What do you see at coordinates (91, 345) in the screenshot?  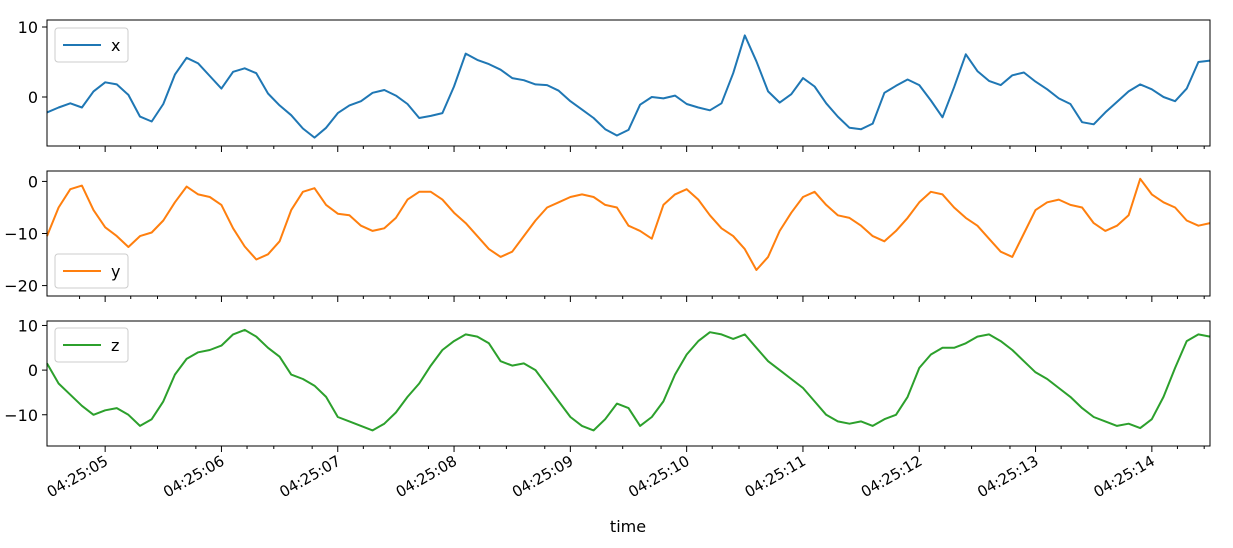 I see `legend-z: z` at bounding box center [91, 345].